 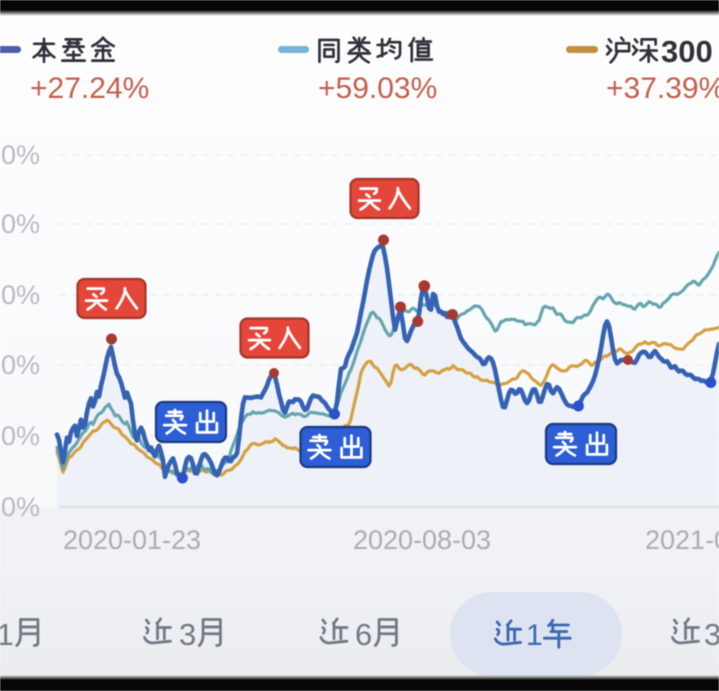 What do you see at coordinates (132, 540) in the screenshot?
I see `svg-text: 2020-01-23` at bounding box center [132, 540].